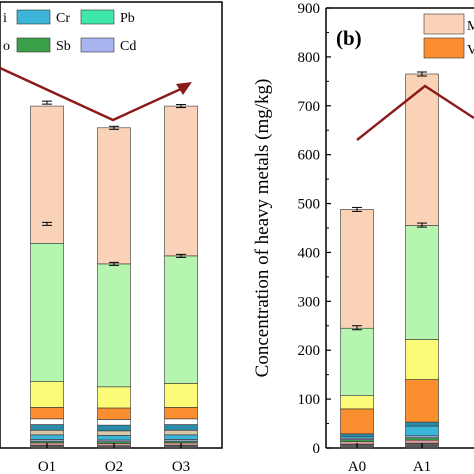 Image resolution: width=474 pixels, height=474 pixels. What do you see at coordinates (309, 156) in the screenshot?
I see `y-tick-label: 600` at bounding box center [309, 156].